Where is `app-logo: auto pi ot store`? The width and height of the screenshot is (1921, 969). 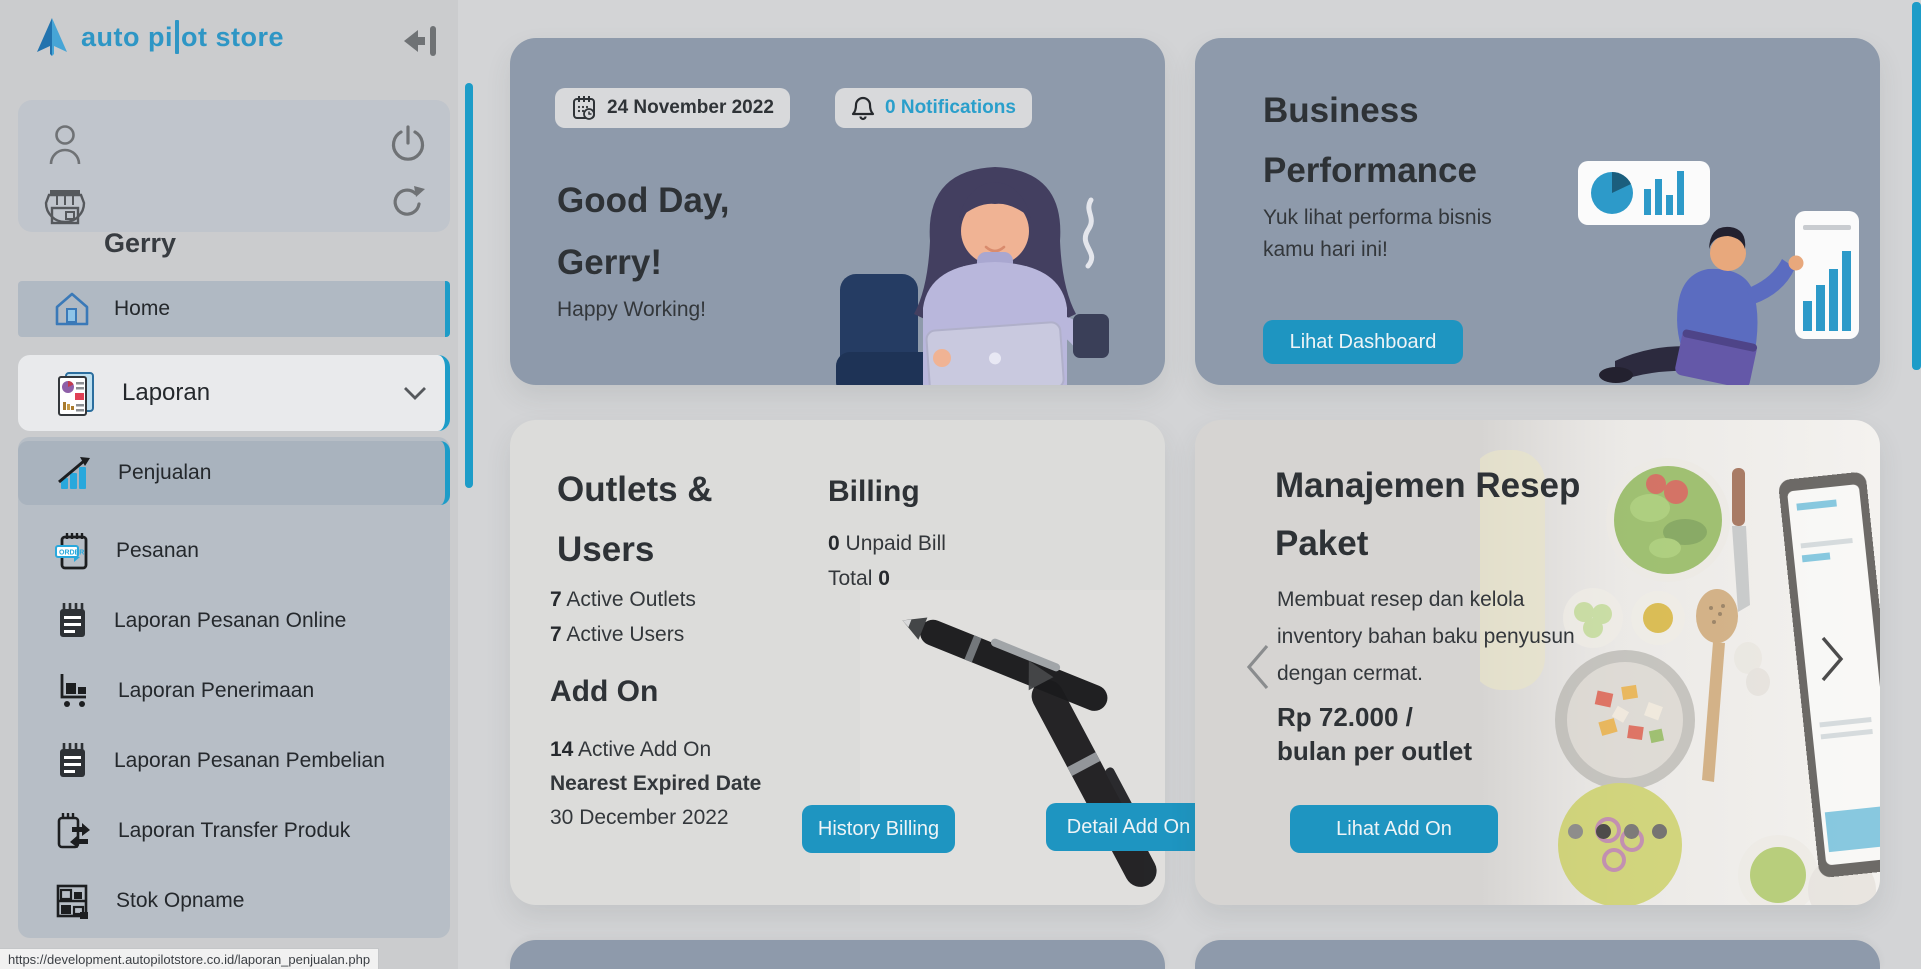 app-logo: auto pi ot store is located at coordinates (158, 37).